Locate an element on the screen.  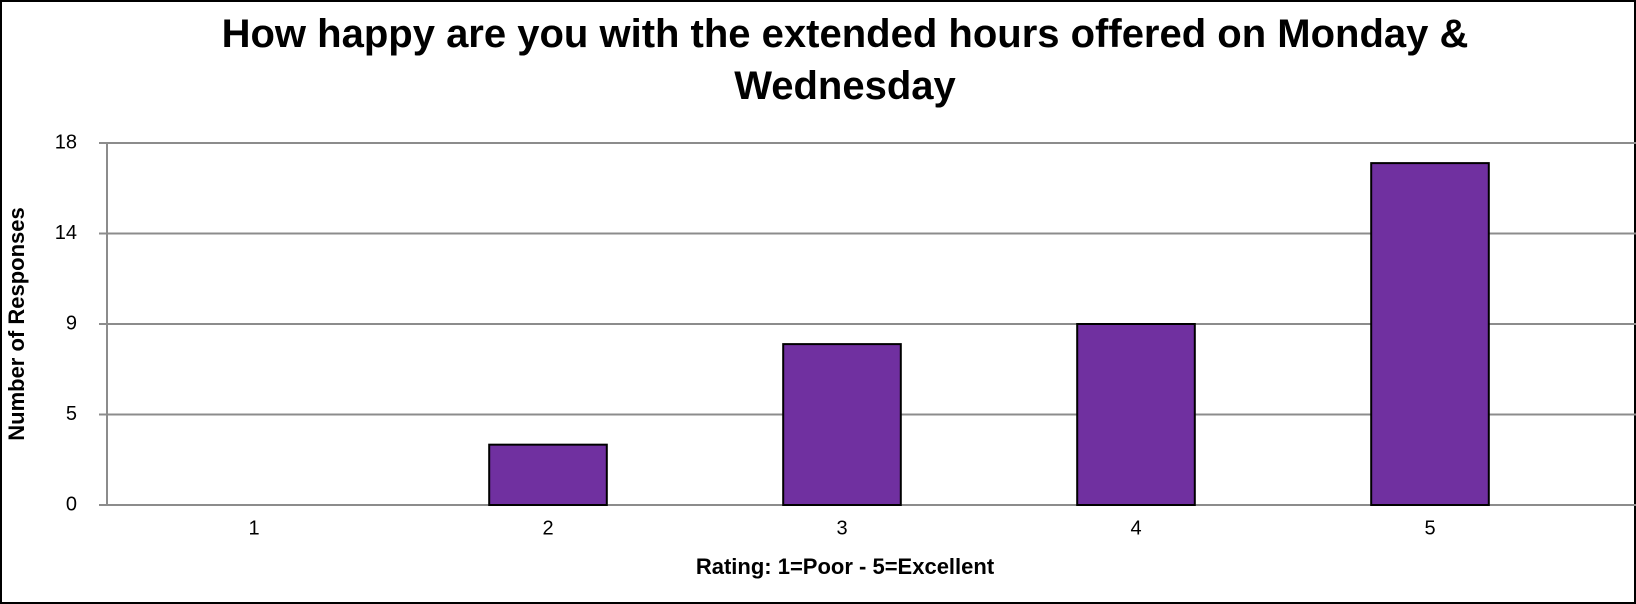
x-axis-label: Rating: 1=Poor - 5=Excellent is located at coordinates (845, 566).